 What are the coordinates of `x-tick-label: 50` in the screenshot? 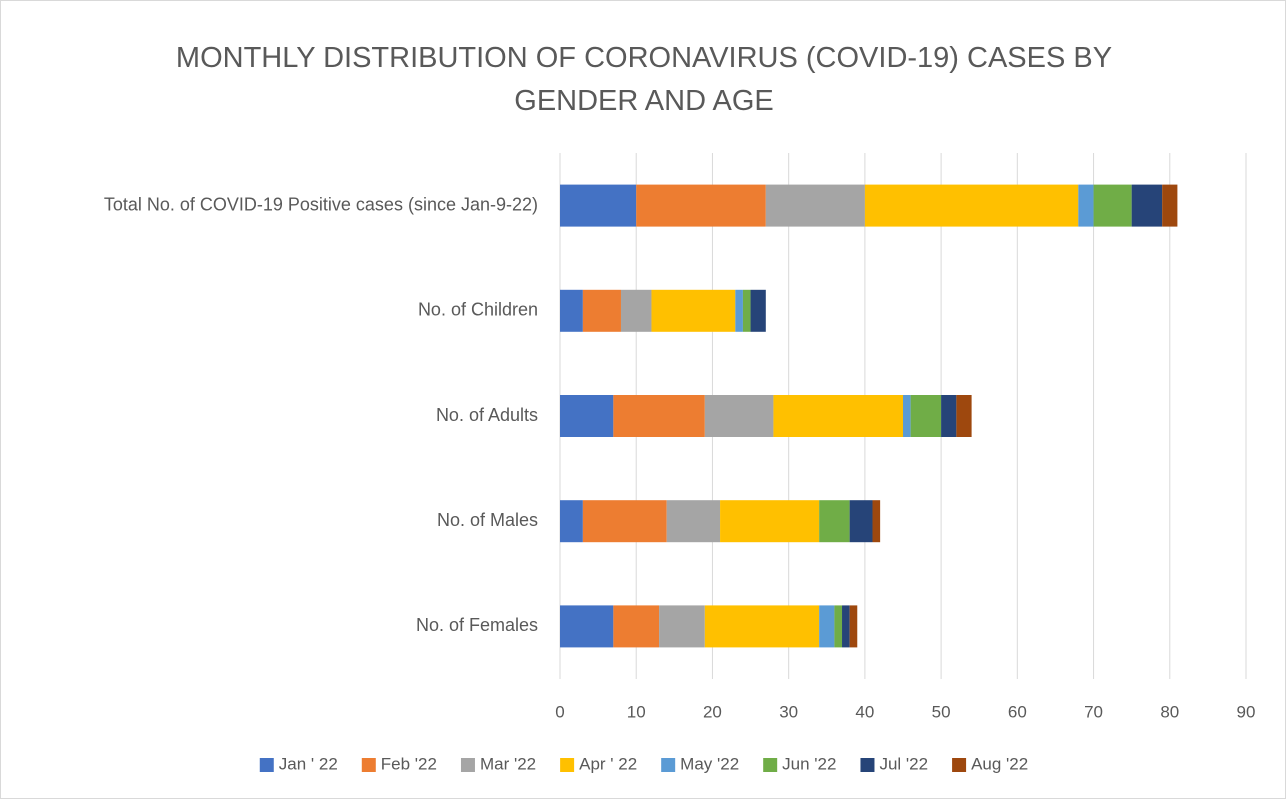 It's located at (941, 711).